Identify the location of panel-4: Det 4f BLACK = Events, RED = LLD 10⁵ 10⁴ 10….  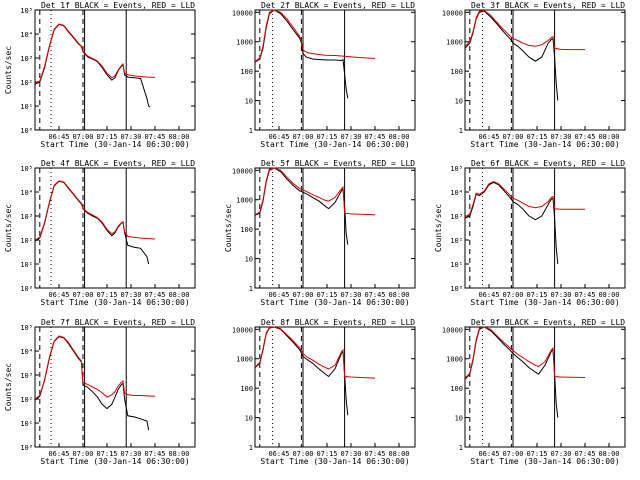
(100, 233).